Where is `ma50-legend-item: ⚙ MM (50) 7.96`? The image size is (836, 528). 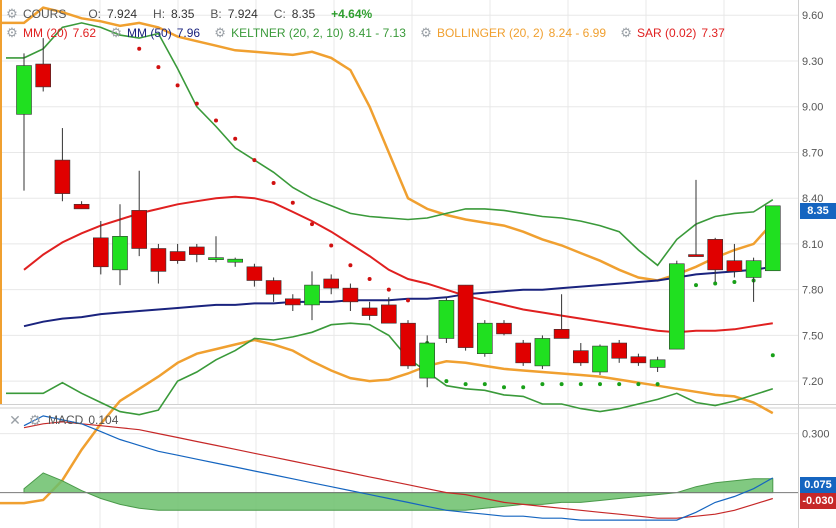
ma50-legend-item: ⚙ MM (50) 7.96 is located at coordinates (155, 33).